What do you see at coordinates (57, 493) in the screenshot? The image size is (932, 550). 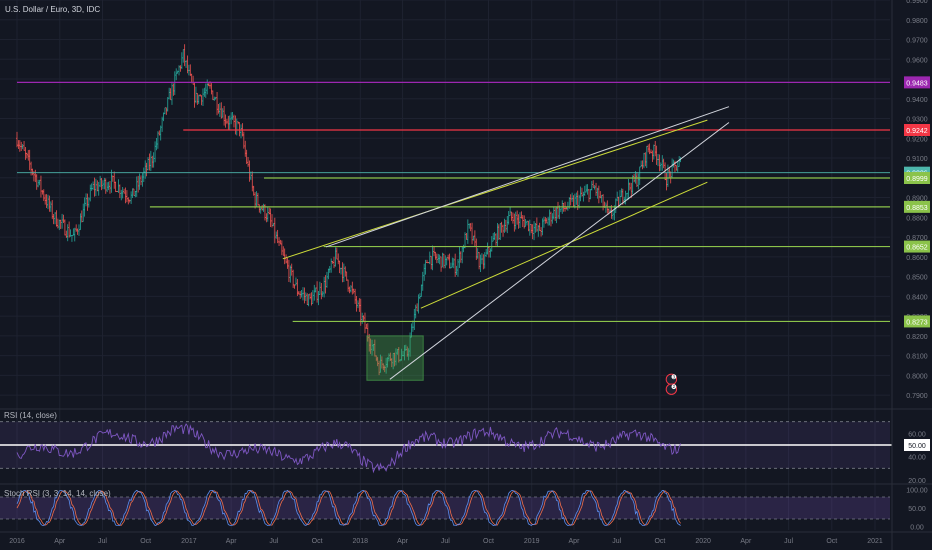 I see `stoch-rsi-legend: Stoch RSI (3, 3, 14, 14, close)` at bounding box center [57, 493].